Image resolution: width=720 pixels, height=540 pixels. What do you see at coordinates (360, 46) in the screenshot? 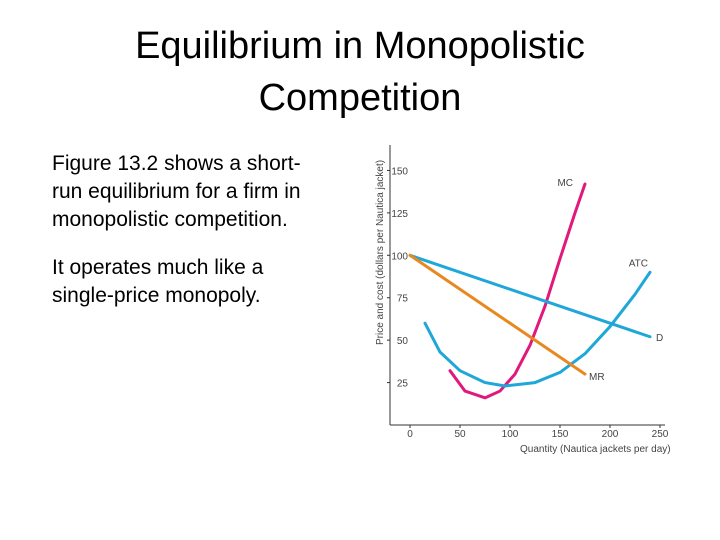
I see `slide-title: Equilibrium in Monopolistic` at bounding box center [360, 46].